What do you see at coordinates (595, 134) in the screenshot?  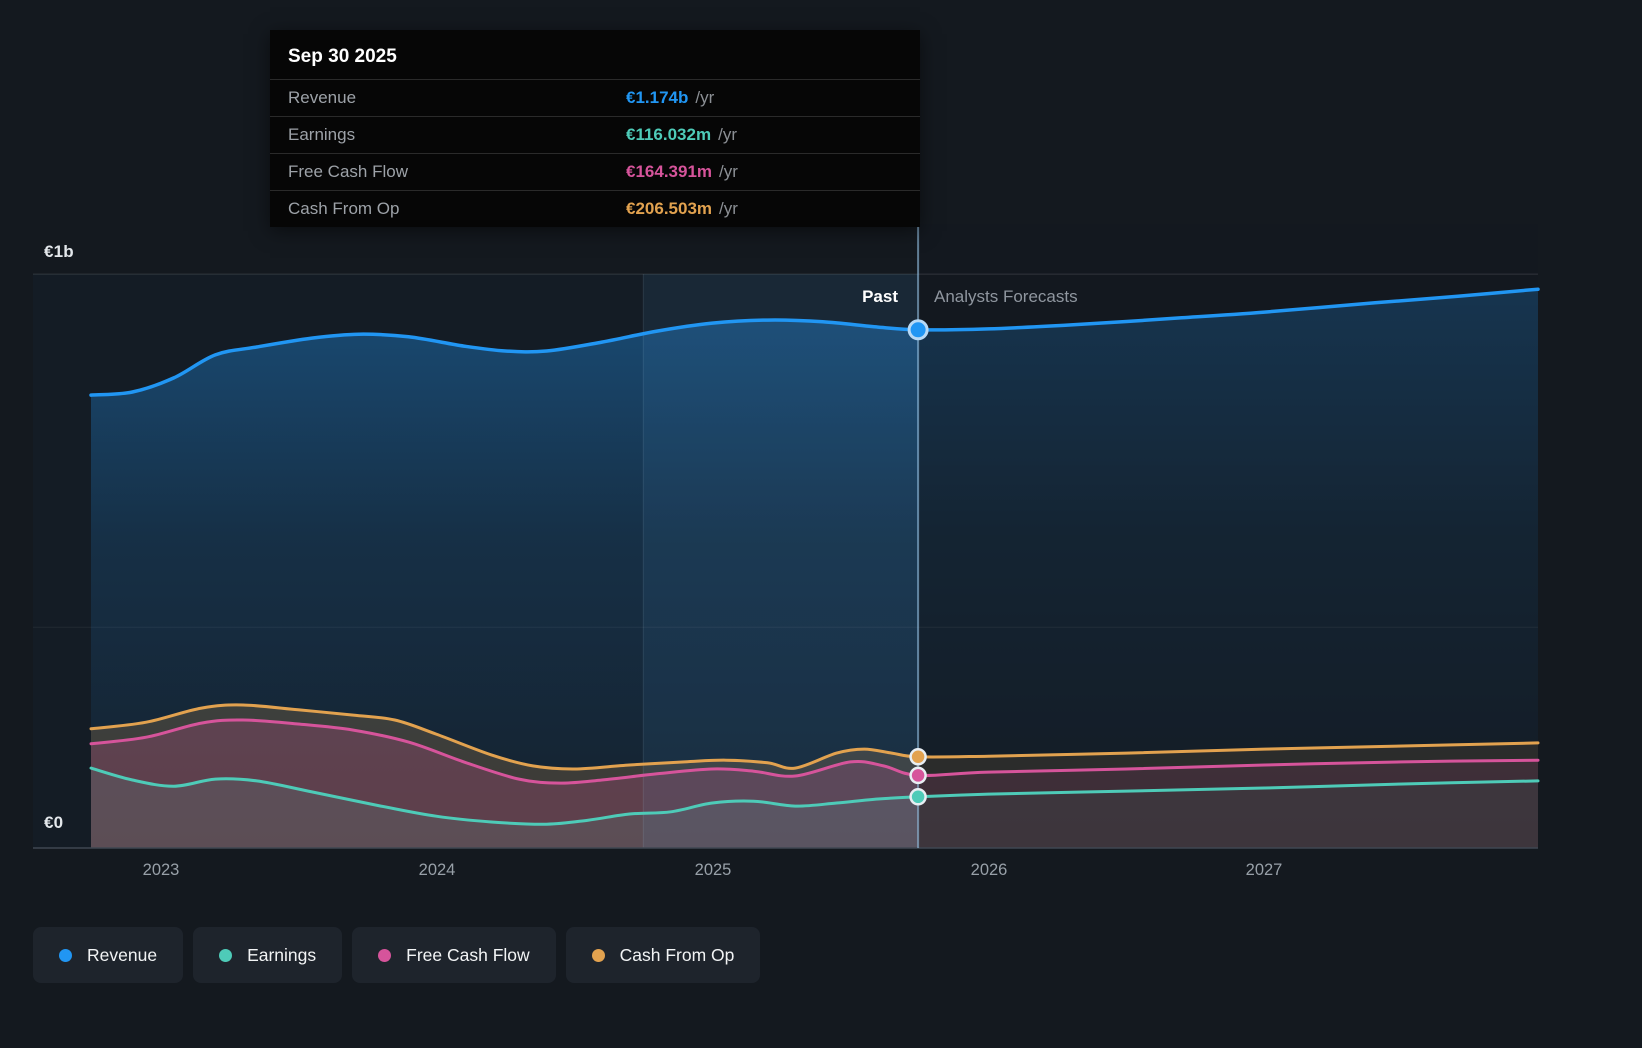 I see `tooltip-row-earnings: Earnings €116.032m /yr` at bounding box center [595, 134].